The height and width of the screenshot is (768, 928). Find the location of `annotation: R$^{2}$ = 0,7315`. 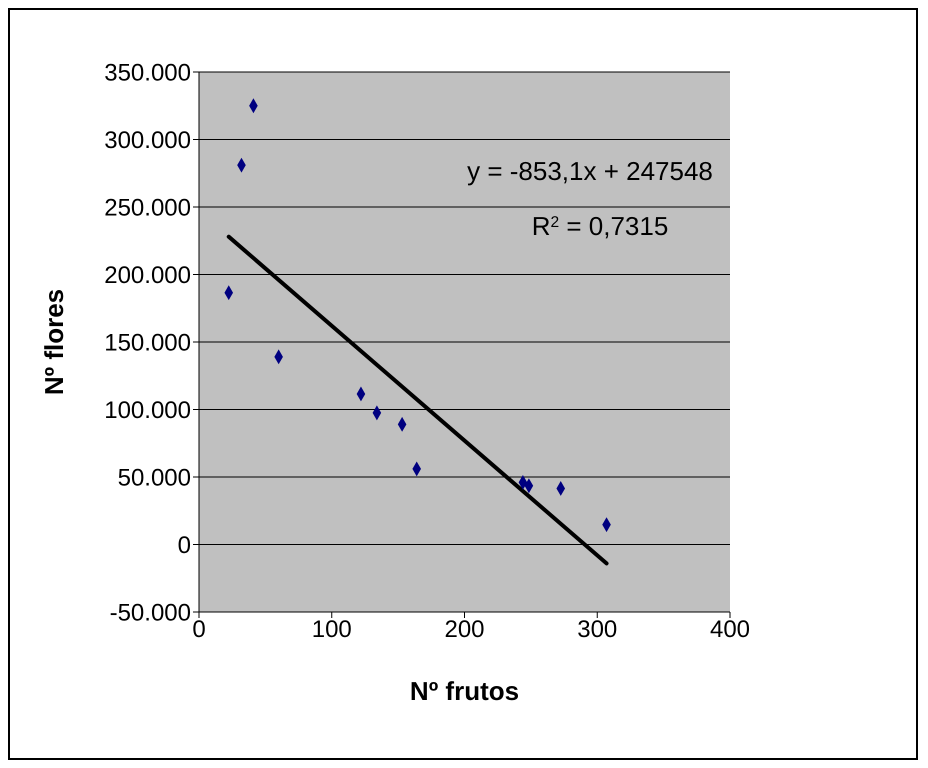

annotation: R$^{2}$ = 0,7315 is located at coordinates (600, 226).